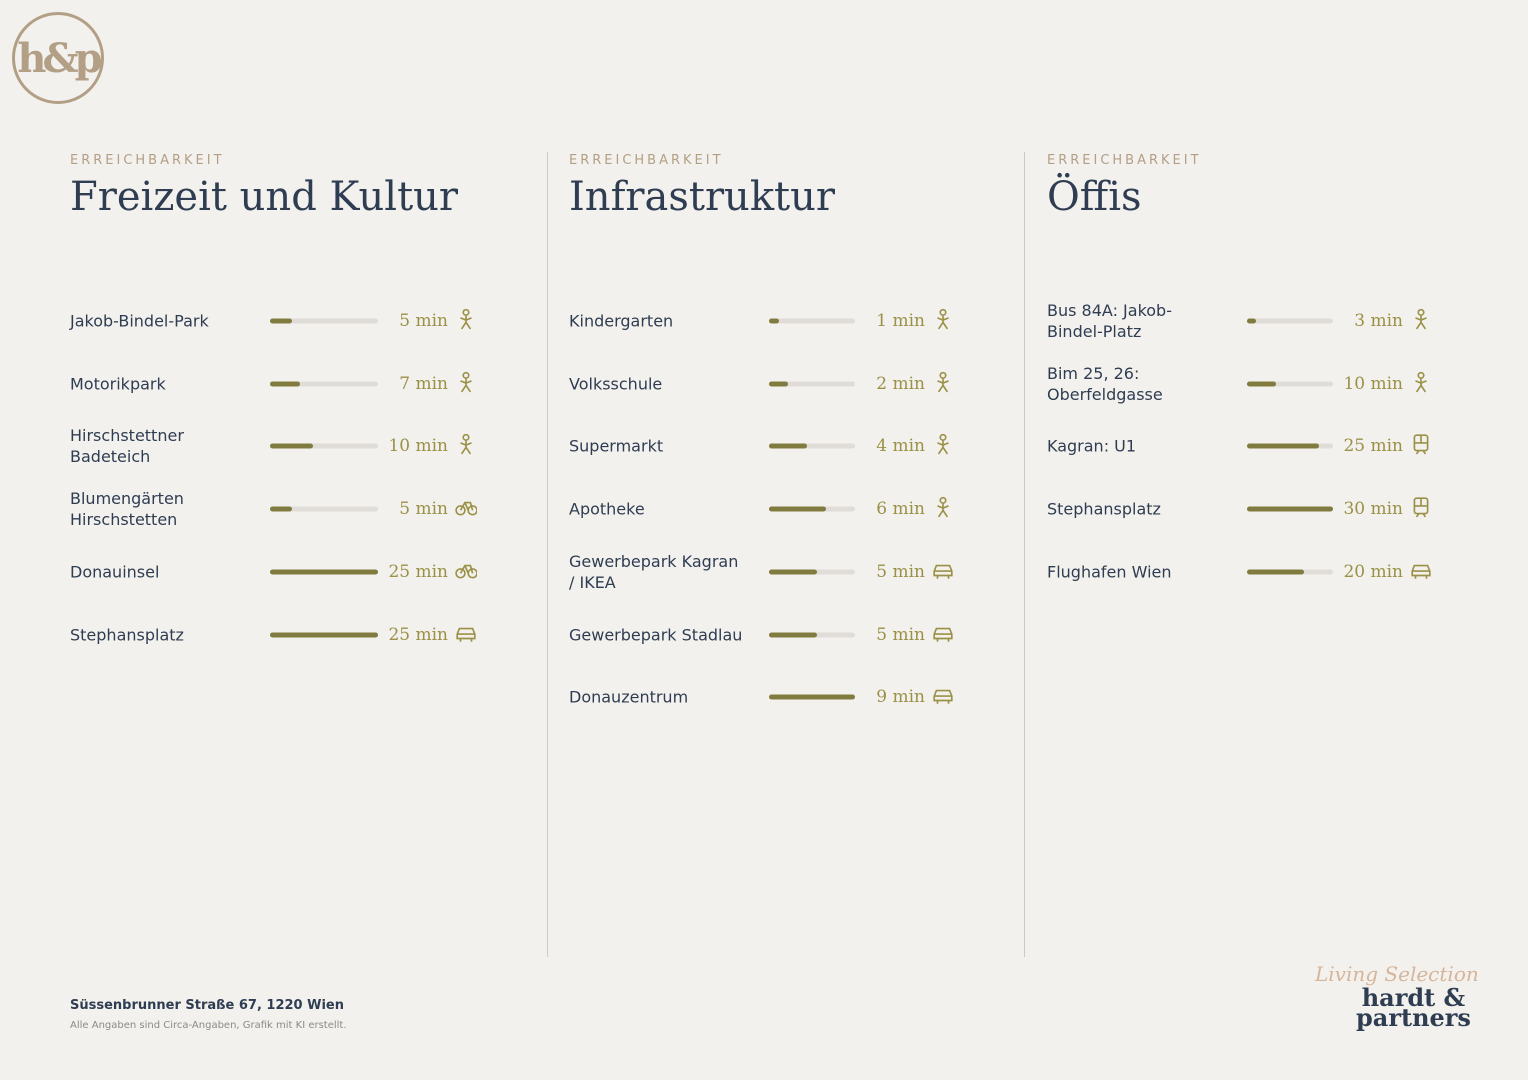 The height and width of the screenshot is (1080, 1528). What do you see at coordinates (656, 634) in the screenshot?
I see `row-label: Gewerbepark Stadlau` at bounding box center [656, 634].